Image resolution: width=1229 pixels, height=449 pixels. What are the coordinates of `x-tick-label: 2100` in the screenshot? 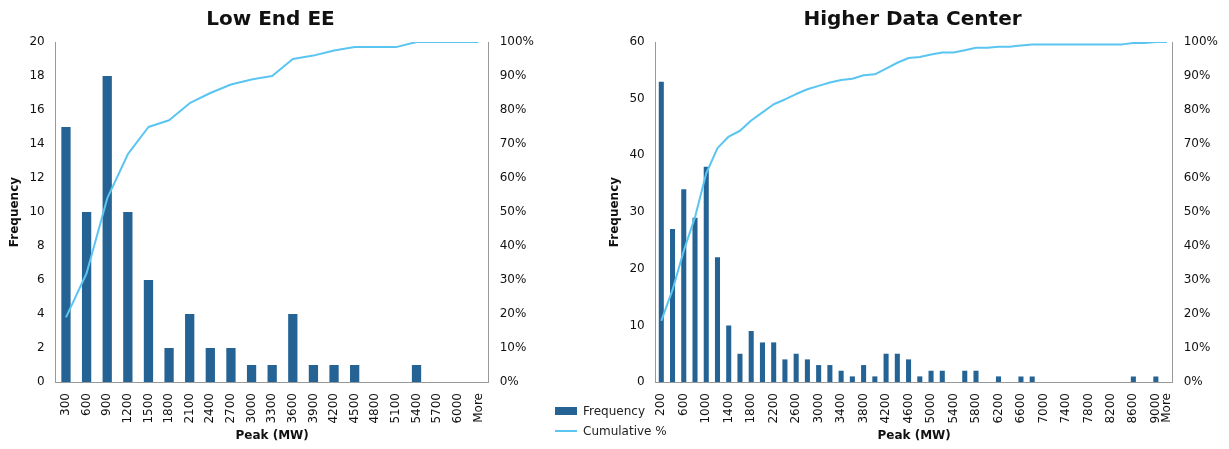 It's located at (188, 408).